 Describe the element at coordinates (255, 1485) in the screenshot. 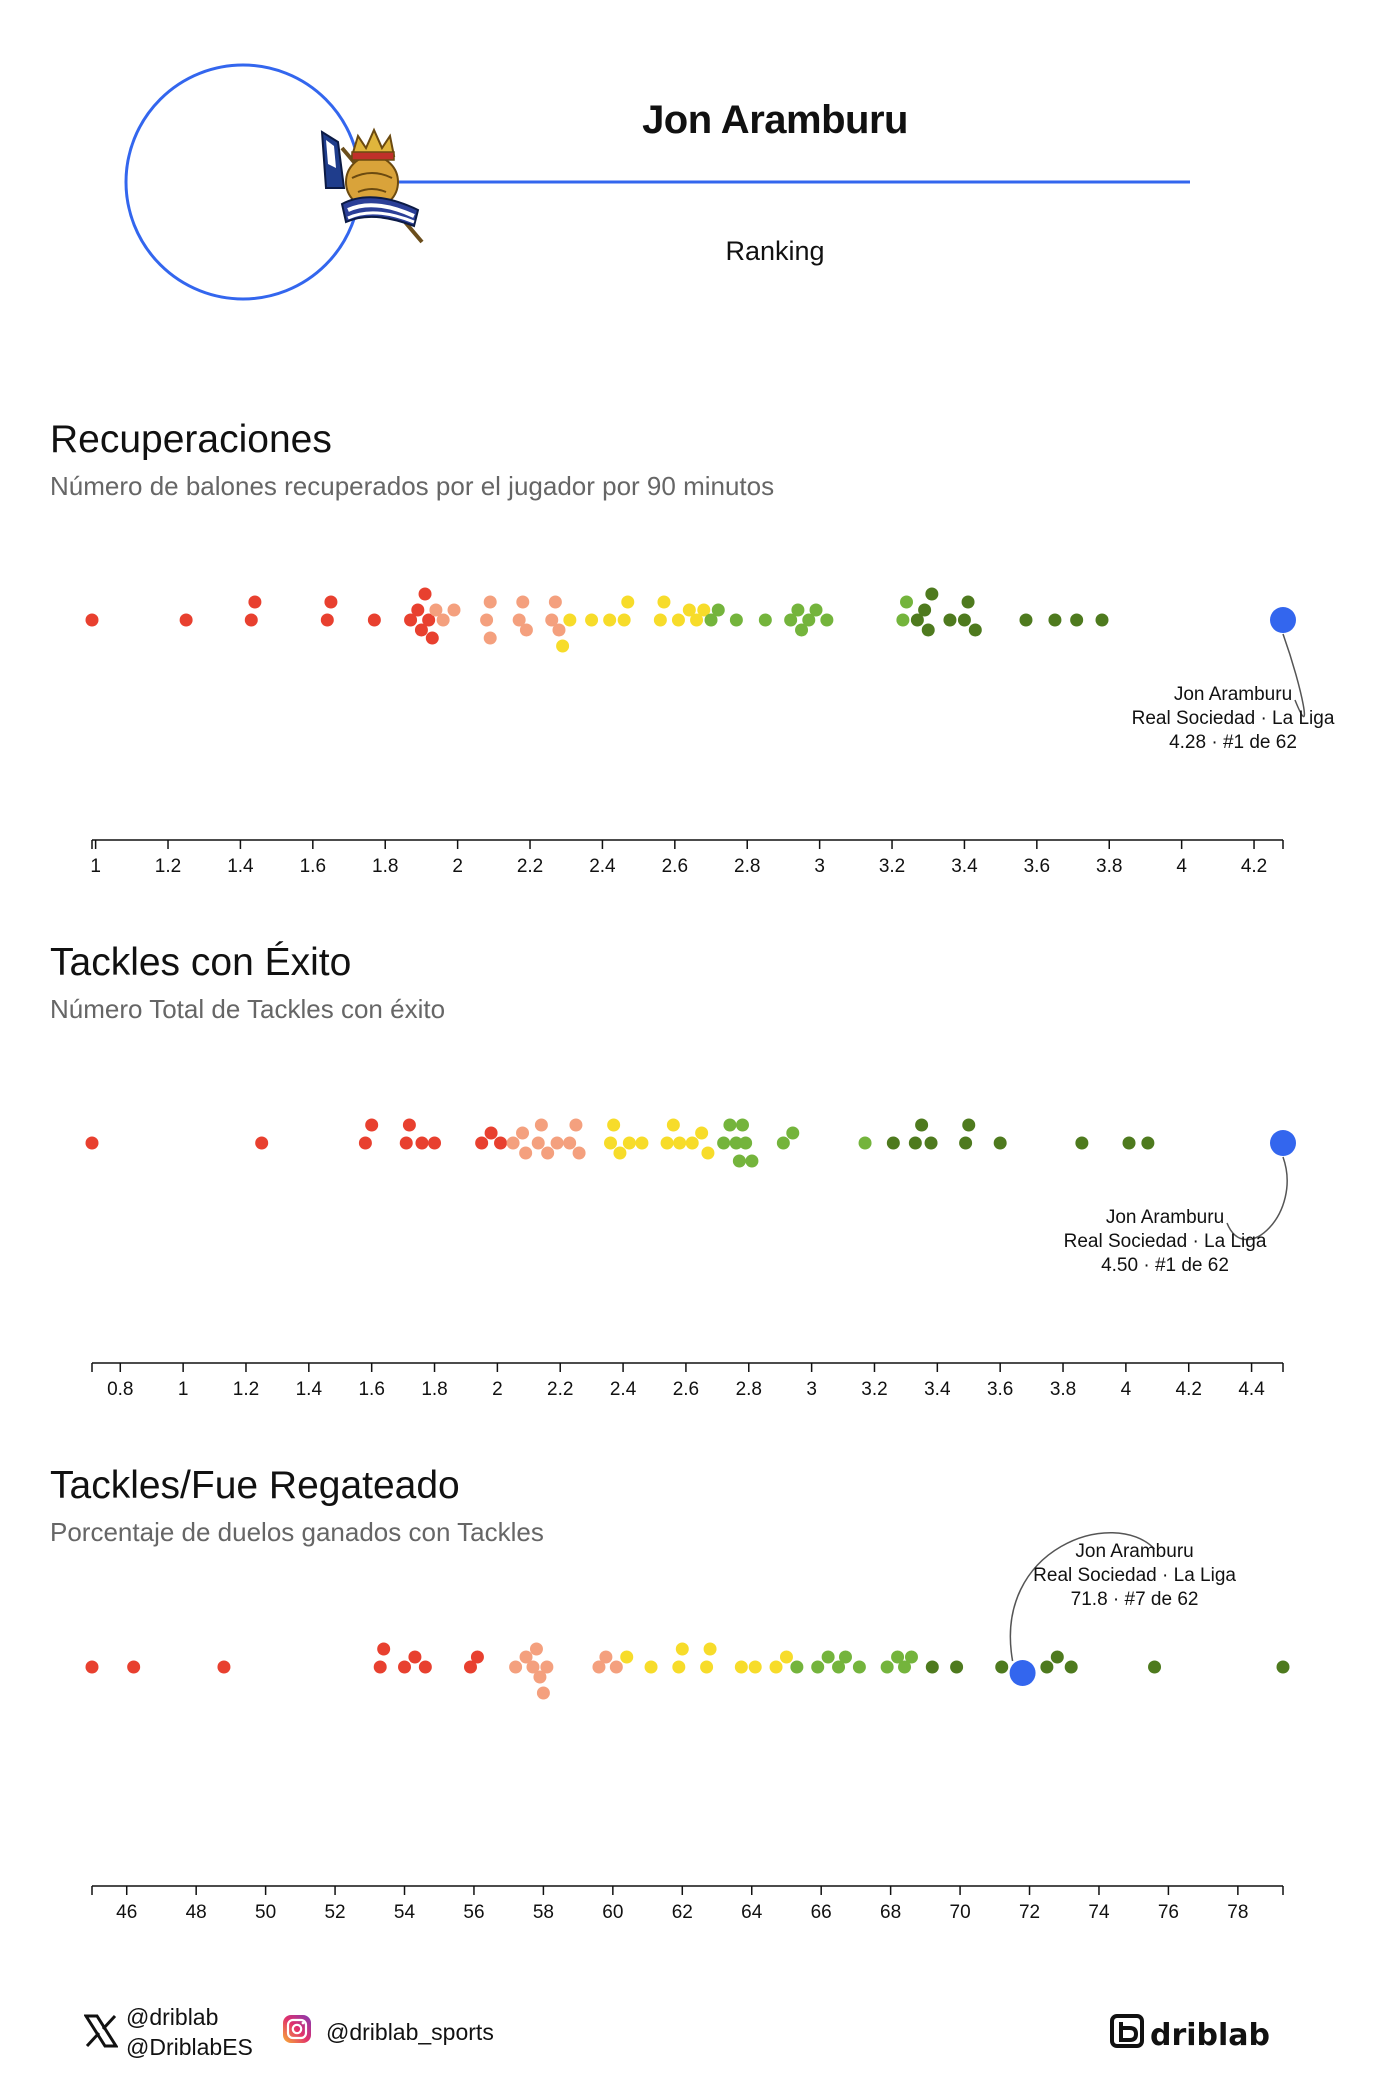

I see `chart-title: Tackles/Fue Regateado` at that location.